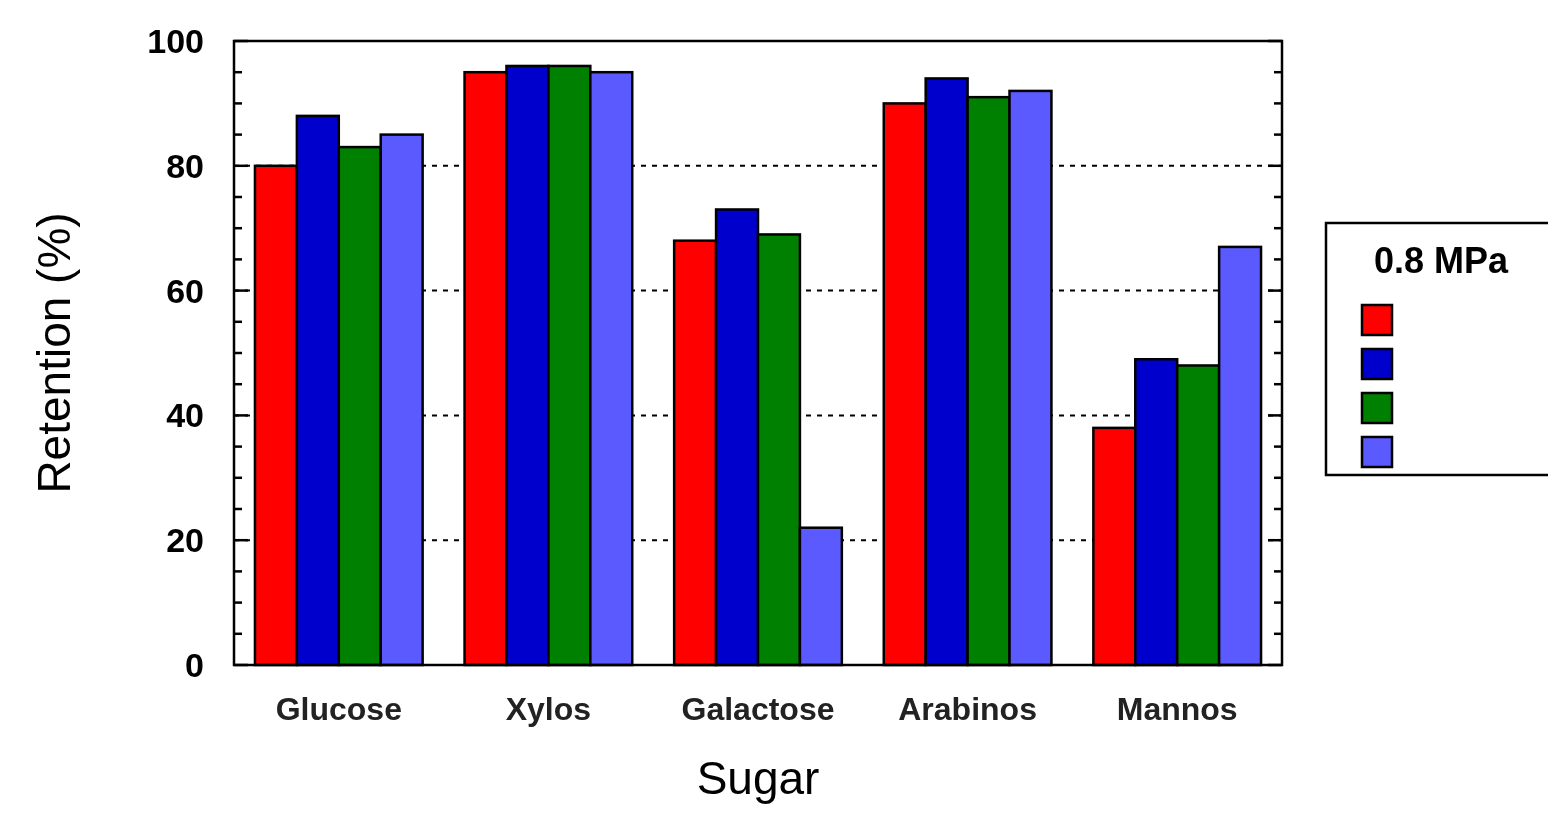 This screenshot has height=814, width=1560. What do you see at coordinates (338, 709) in the screenshot?
I see `x-tick-label: Glucose` at bounding box center [338, 709].